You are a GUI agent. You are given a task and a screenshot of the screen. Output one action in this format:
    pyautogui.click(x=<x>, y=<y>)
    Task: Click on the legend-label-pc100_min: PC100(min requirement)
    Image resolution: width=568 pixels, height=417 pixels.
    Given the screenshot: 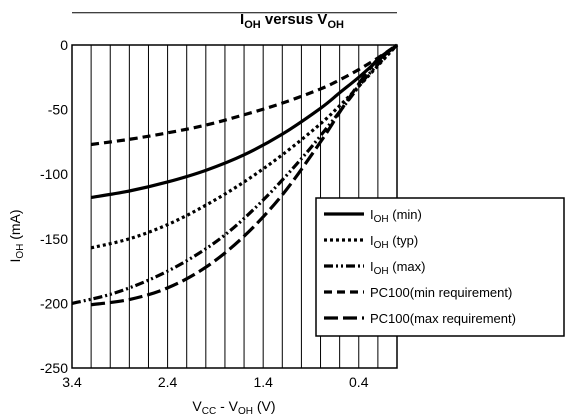 What is the action you would take?
    pyautogui.click(x=441, y=292)
    